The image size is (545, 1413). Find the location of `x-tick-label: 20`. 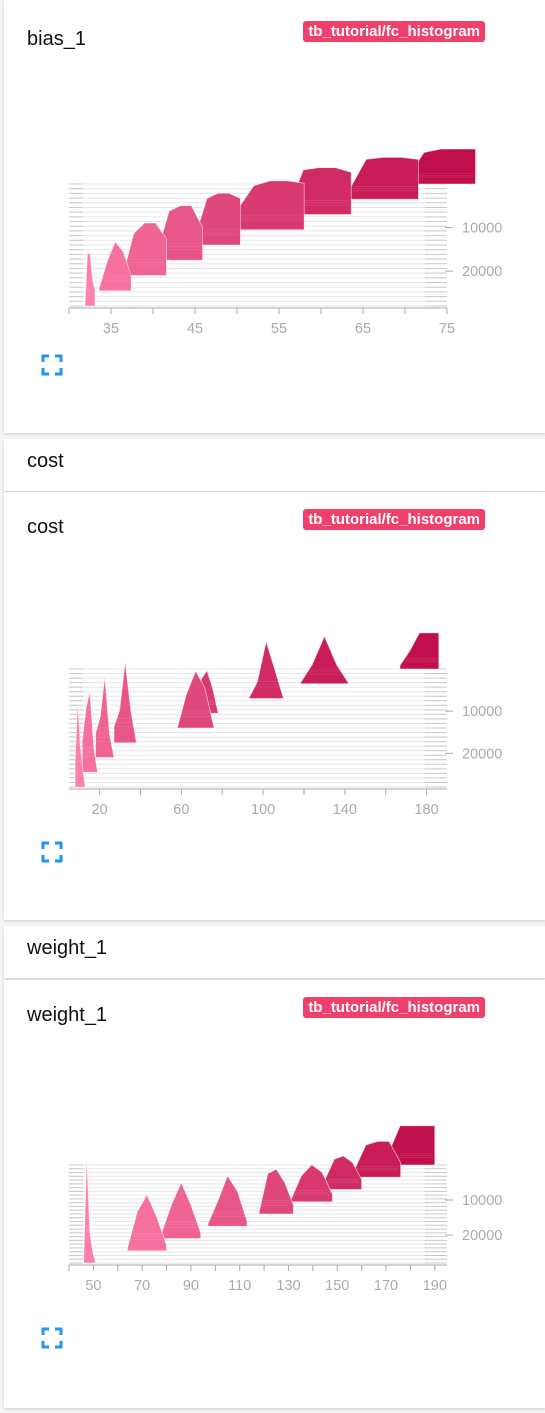

x-tick-label: 20 is located at coordinates (100, 810).